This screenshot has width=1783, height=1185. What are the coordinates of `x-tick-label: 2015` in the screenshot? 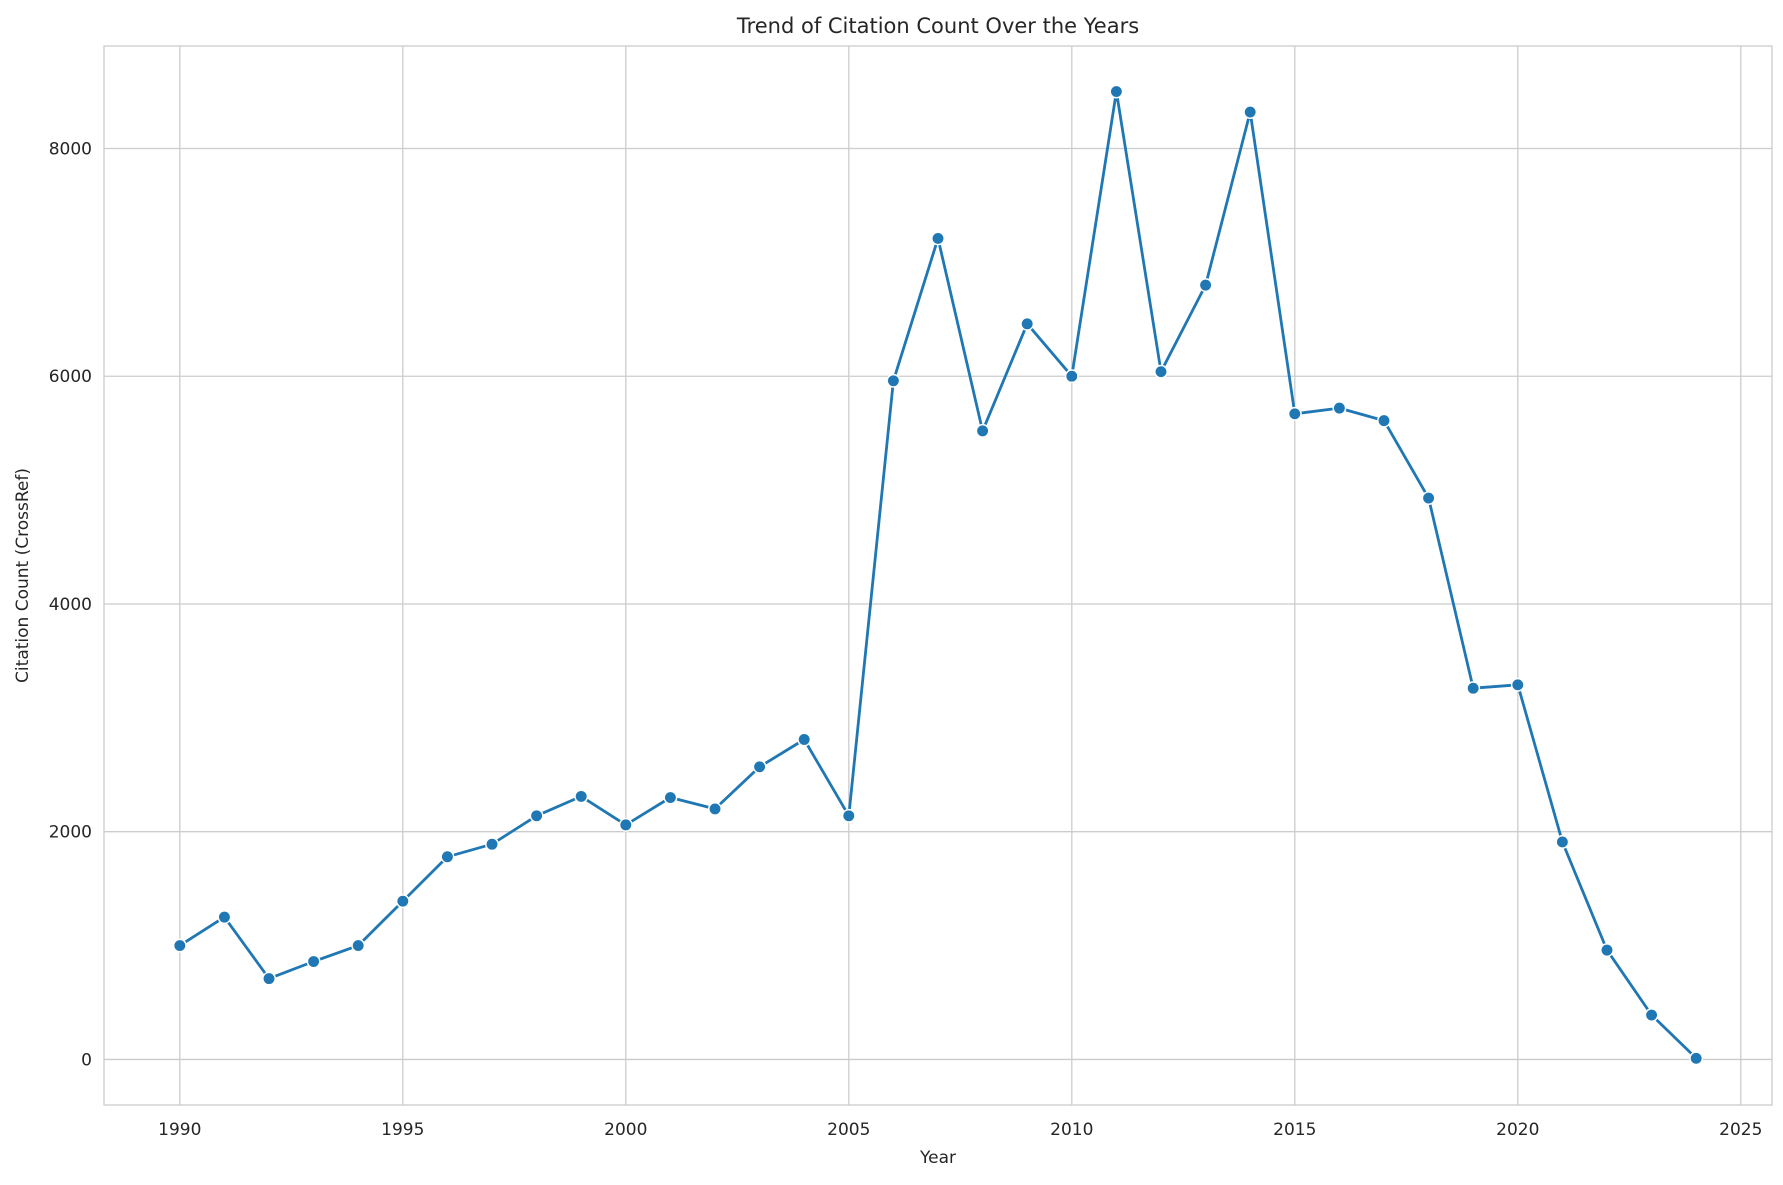 It's located at (1294, 1130).